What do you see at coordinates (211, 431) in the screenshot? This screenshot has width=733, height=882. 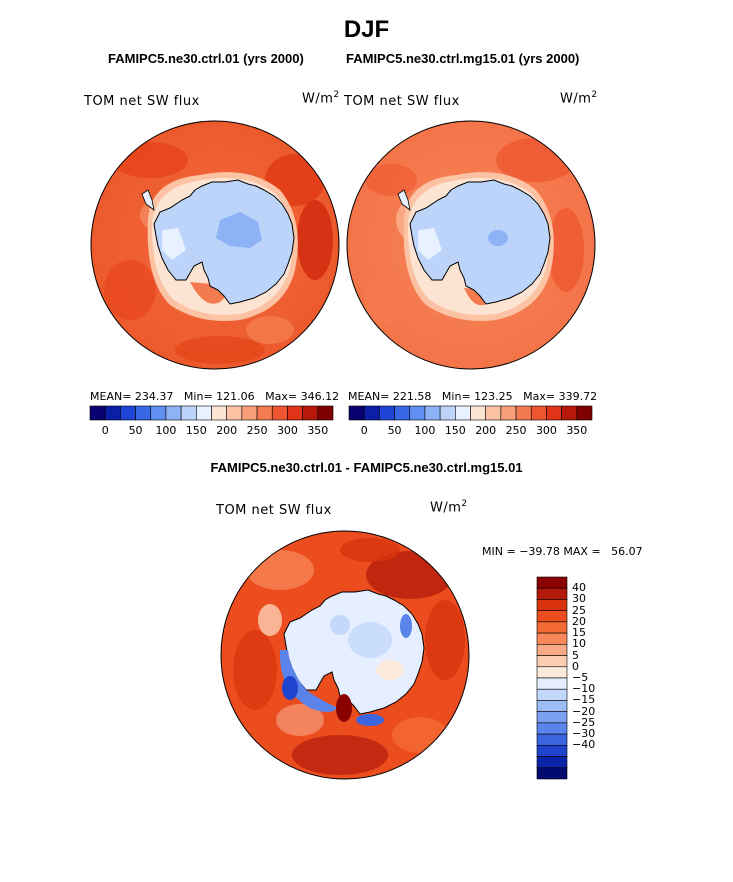 I see `panel1-colorbar-ticks: 0 50 100 150 200 250 300 350` at bounding box center [211, 431].